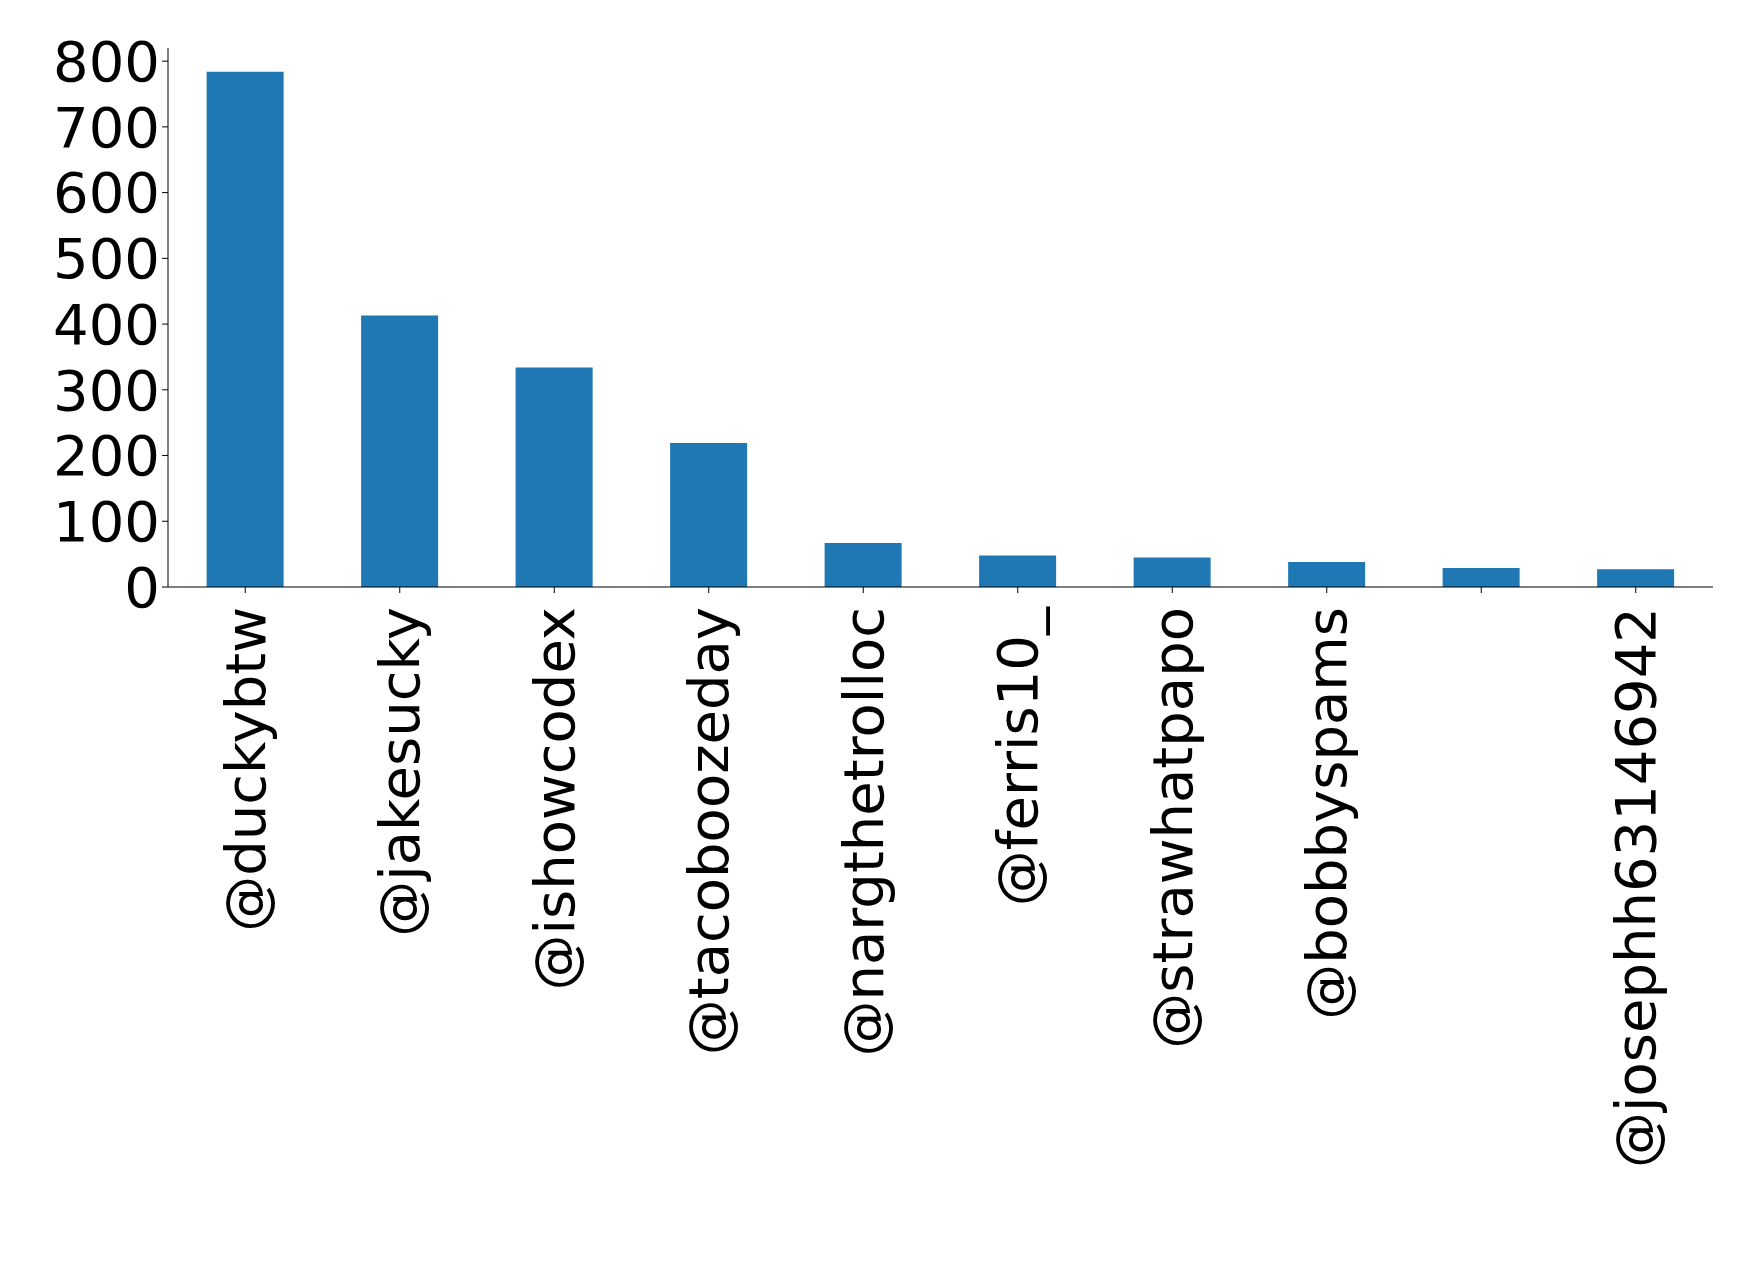 This screenshot has width=1759, height=1262. What do you see at coordinates (106, 259) in the screenshot?
I see `y-tick-label: 500` at bounding box center [106, 259].